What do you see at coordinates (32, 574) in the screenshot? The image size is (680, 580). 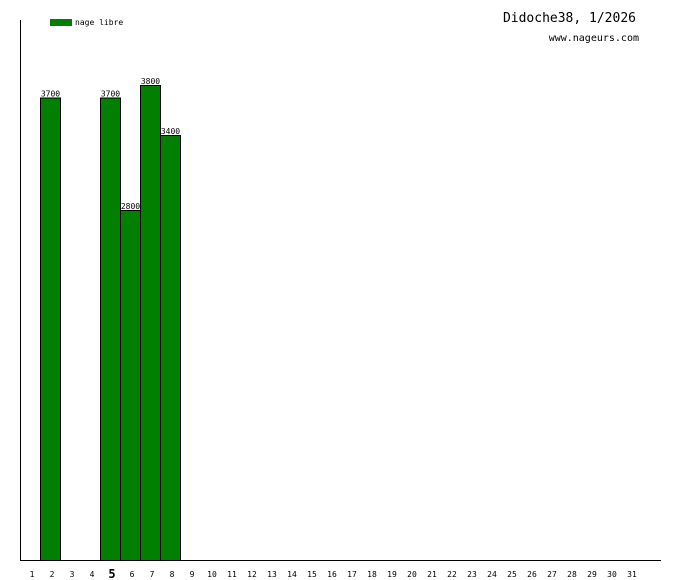 I see `x-tick-label-1: 1` at bounding box center [32, 574].